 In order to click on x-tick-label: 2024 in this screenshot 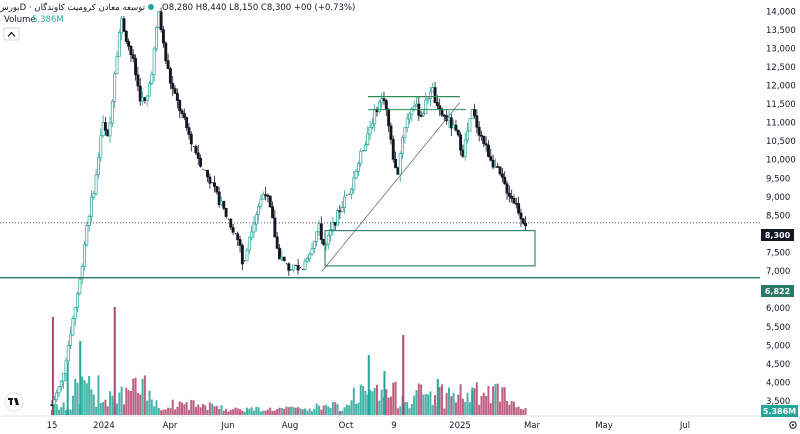, I will do `click(104, 426)`.